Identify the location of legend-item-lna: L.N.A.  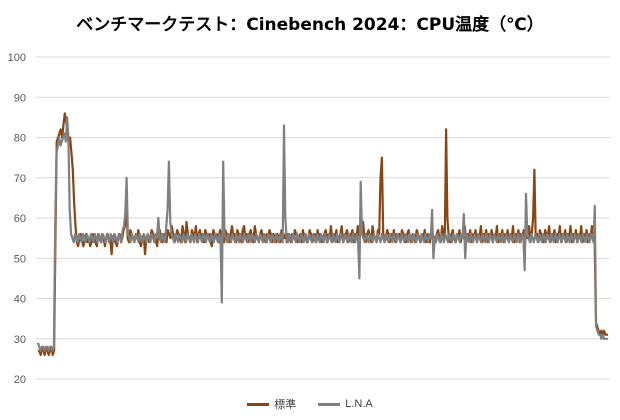
(345, 404).